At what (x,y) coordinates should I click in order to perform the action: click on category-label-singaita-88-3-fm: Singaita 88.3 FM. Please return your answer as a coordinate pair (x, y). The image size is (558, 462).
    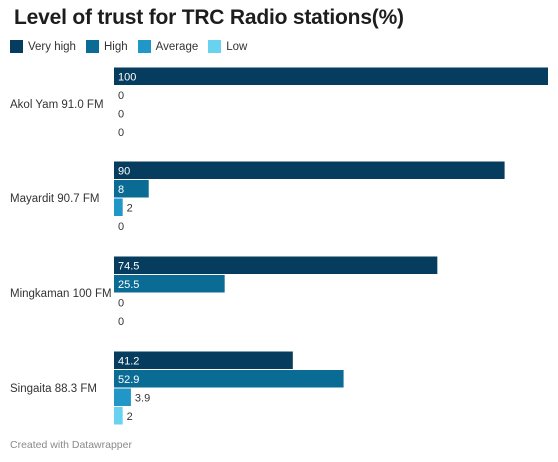
    Looking at the image, I should click on (53, 389).